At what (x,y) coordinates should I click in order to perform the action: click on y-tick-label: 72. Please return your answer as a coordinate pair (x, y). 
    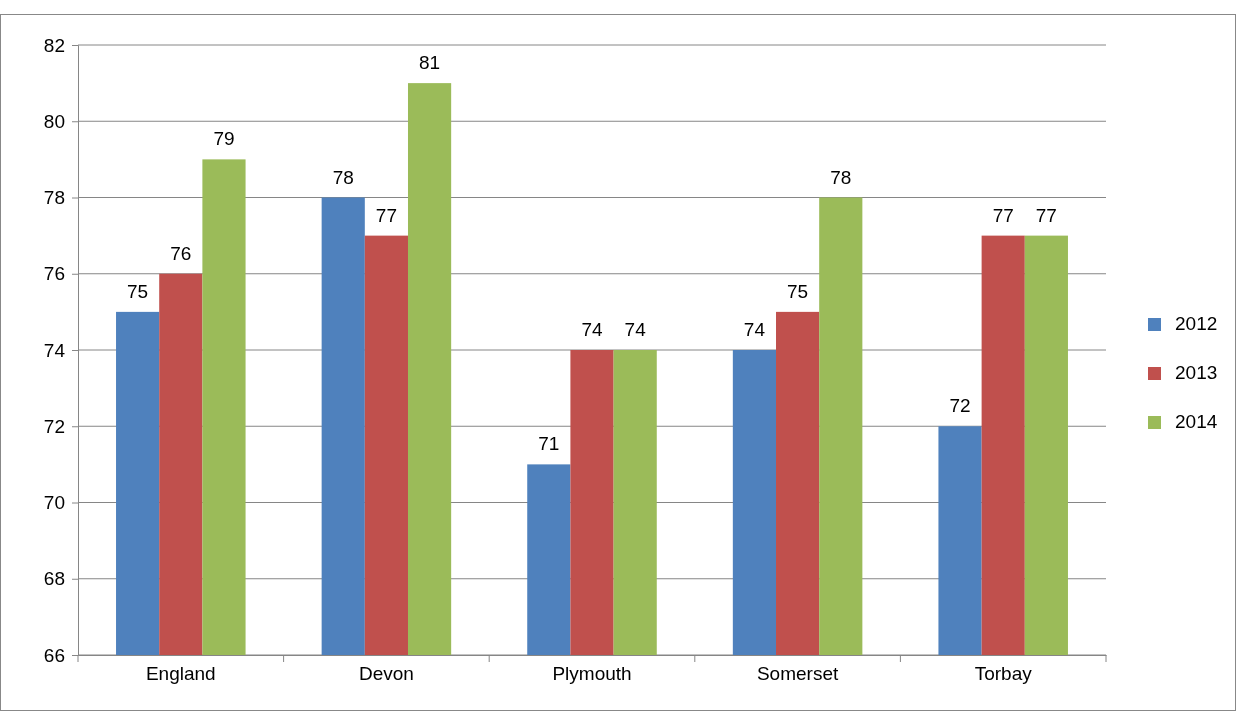
    Looking at the image, I should click on (54, 426).